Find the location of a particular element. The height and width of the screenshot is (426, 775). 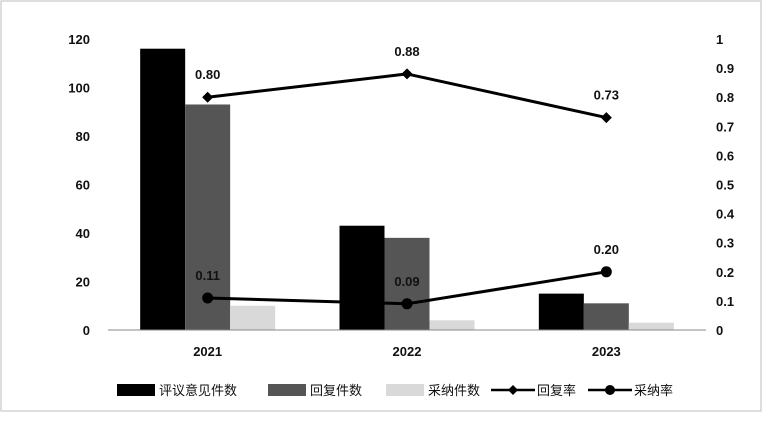

bar-评议意见件数-2021 is located at coordinates (163, 189).